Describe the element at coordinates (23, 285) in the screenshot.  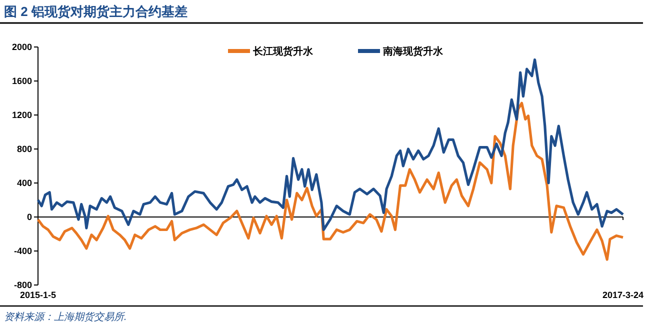
I see `y-tick-label: -800` at that location.